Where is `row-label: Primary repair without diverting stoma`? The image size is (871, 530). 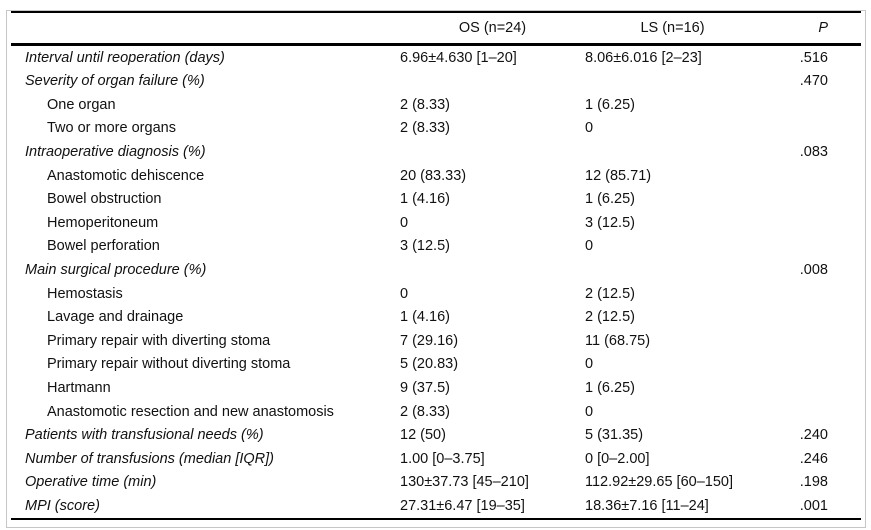
row-label: Primary repair without diverting stoma is located at coordinates (169, 364).